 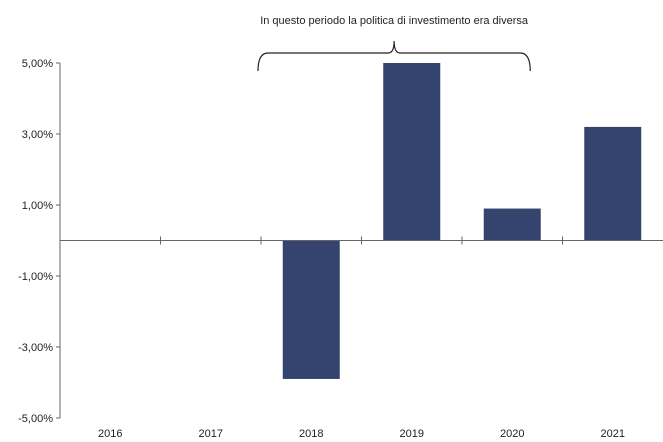 I want to click on y-axis: 5,00% 3,00% 1,00% -1,00% -3,00% -5,00%, so click(x=39, y=241).